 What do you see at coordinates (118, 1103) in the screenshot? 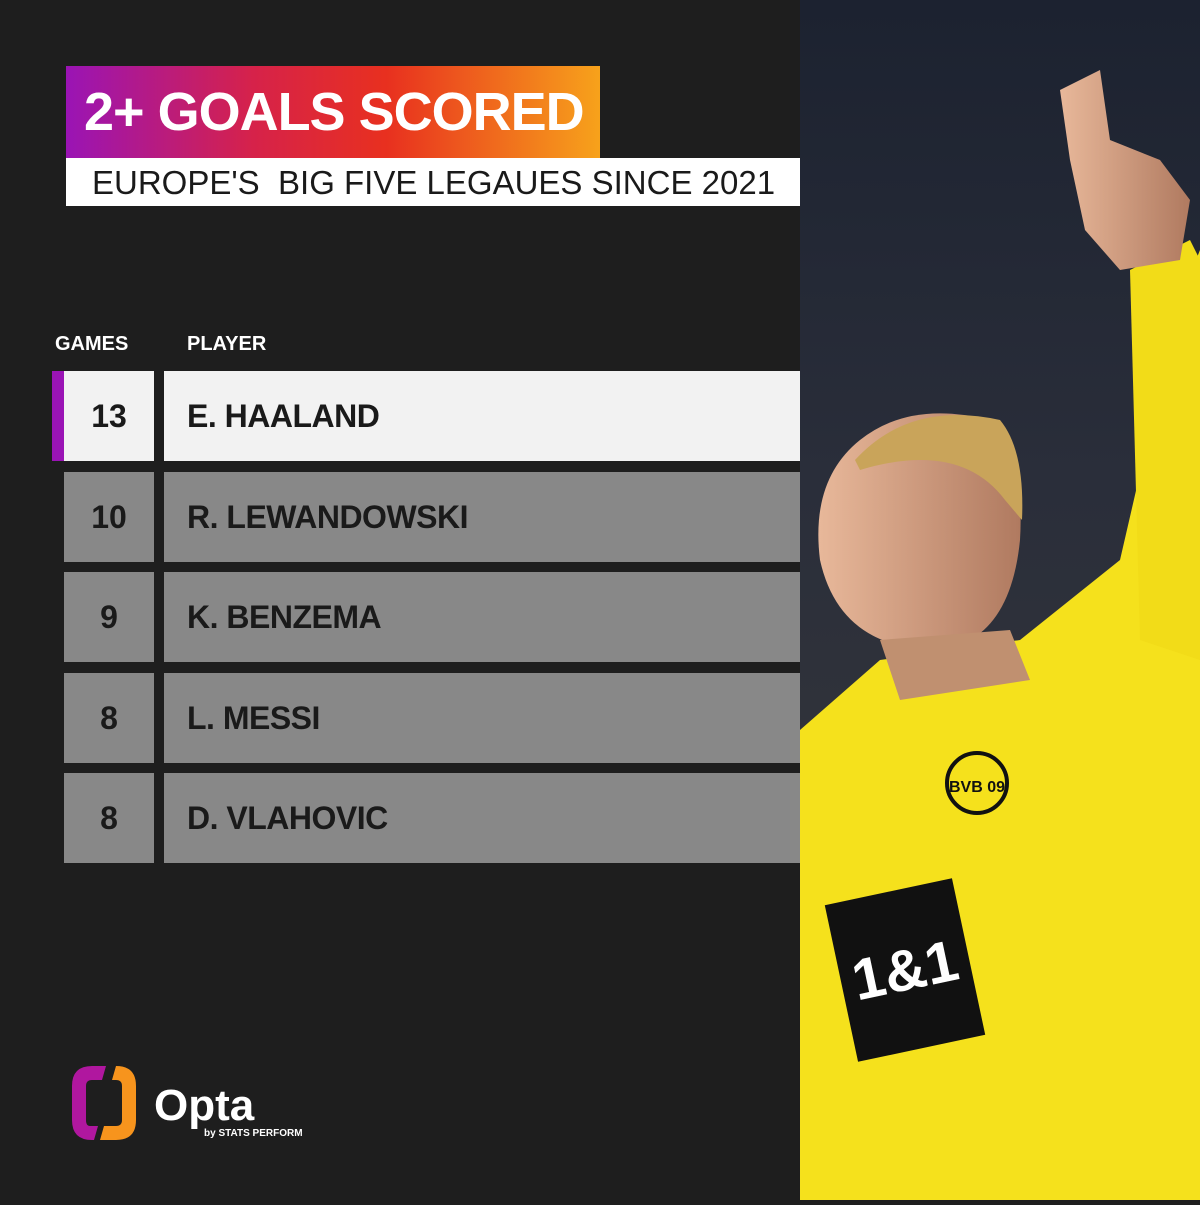
I see `opta-mark-right-icon` at bounding box center [118, 1103].